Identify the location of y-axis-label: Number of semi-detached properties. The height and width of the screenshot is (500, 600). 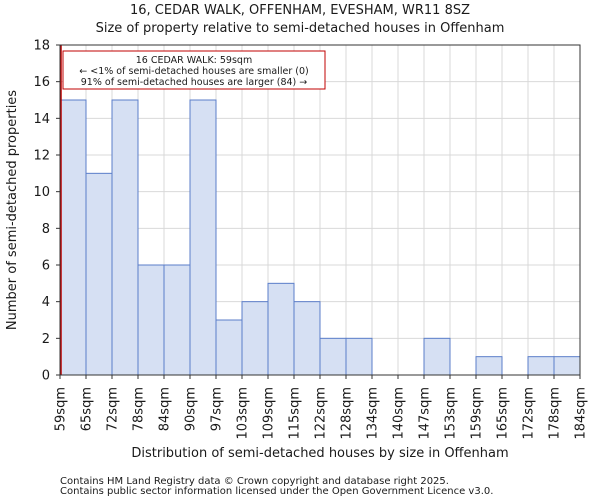
(12, 210).